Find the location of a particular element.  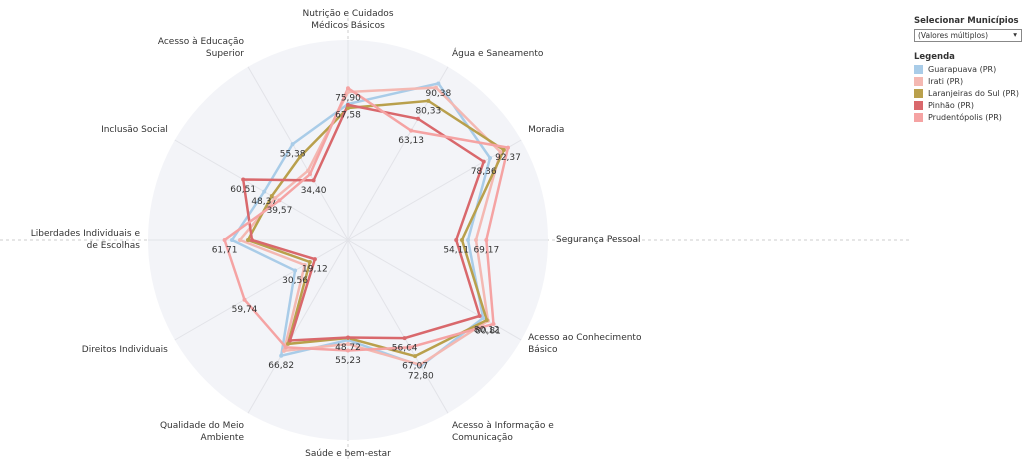

legend-item: Prudentópolis (PR) is located at coordinates (968, 117).